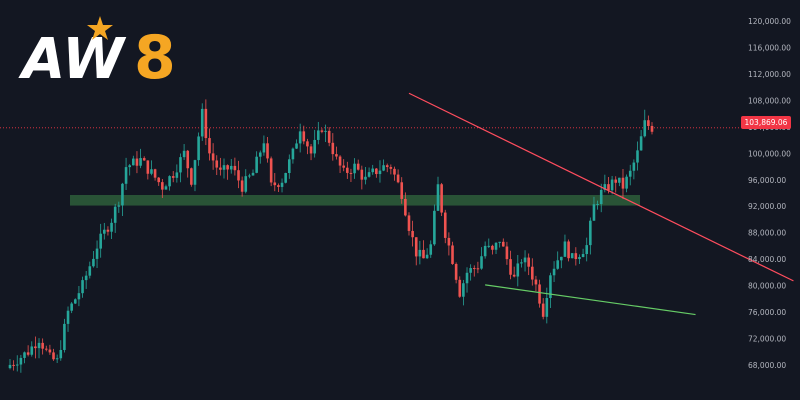 The height and width of the screenshot is (400, 800). What do you see at coordinates (355, 200) in the screenshot?
I see `support-zone` at bounding box center [355, 200].